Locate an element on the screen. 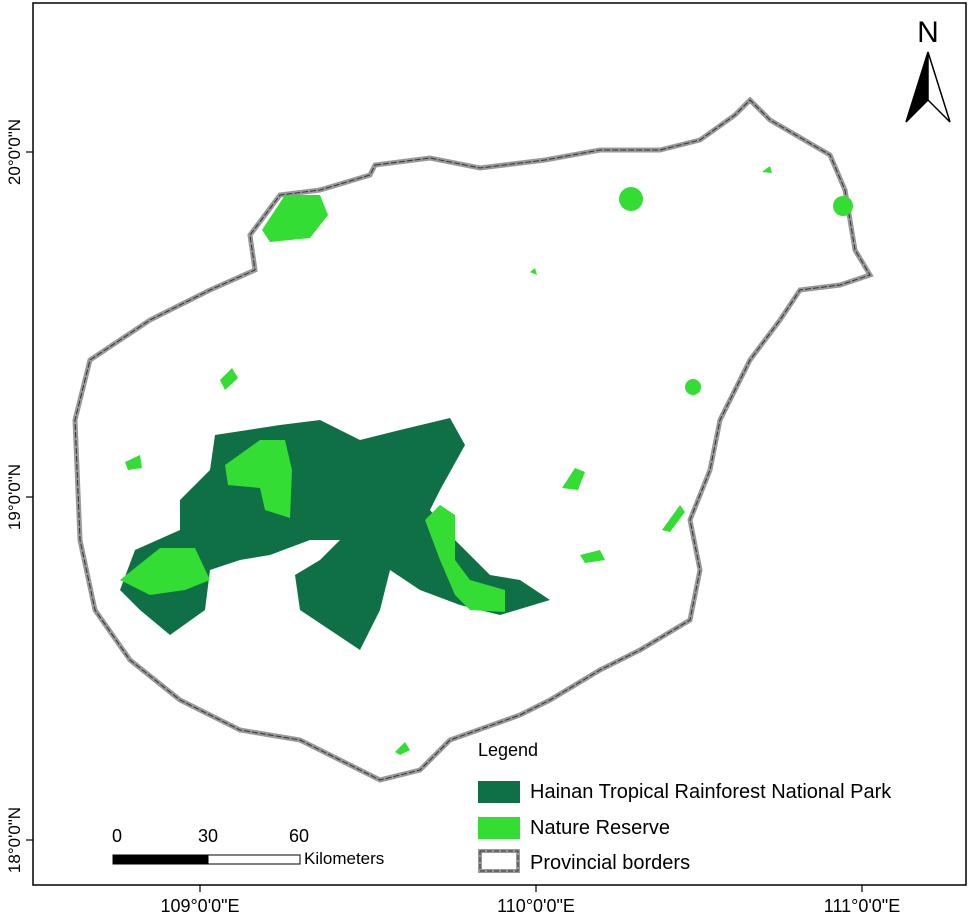 This screenshot has width=969, height=919. north-arrow is located at coordinates (928, 87).